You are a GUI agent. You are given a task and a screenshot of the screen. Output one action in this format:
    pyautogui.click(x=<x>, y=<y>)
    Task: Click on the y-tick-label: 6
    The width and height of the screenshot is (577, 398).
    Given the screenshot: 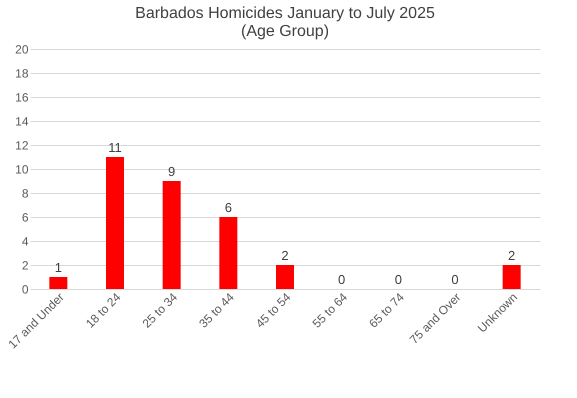 What is the action you would take?
    pyautogui.click(x=25, y=217)
    